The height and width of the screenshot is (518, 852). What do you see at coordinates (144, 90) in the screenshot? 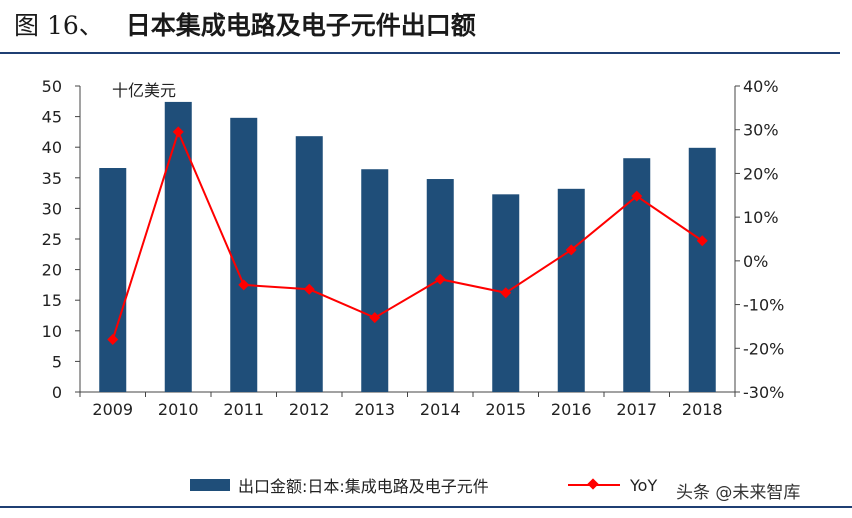
I see `unit-label: 十亿美元` at bounding box center [144, 90].